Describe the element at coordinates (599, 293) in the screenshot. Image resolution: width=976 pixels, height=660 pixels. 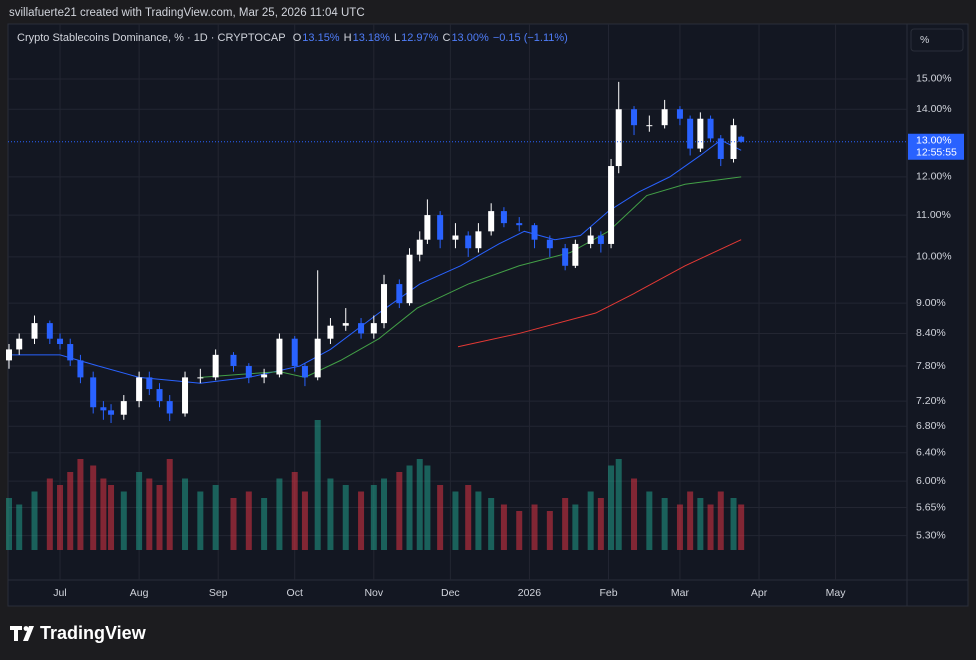
I see `moving-average` at that location.